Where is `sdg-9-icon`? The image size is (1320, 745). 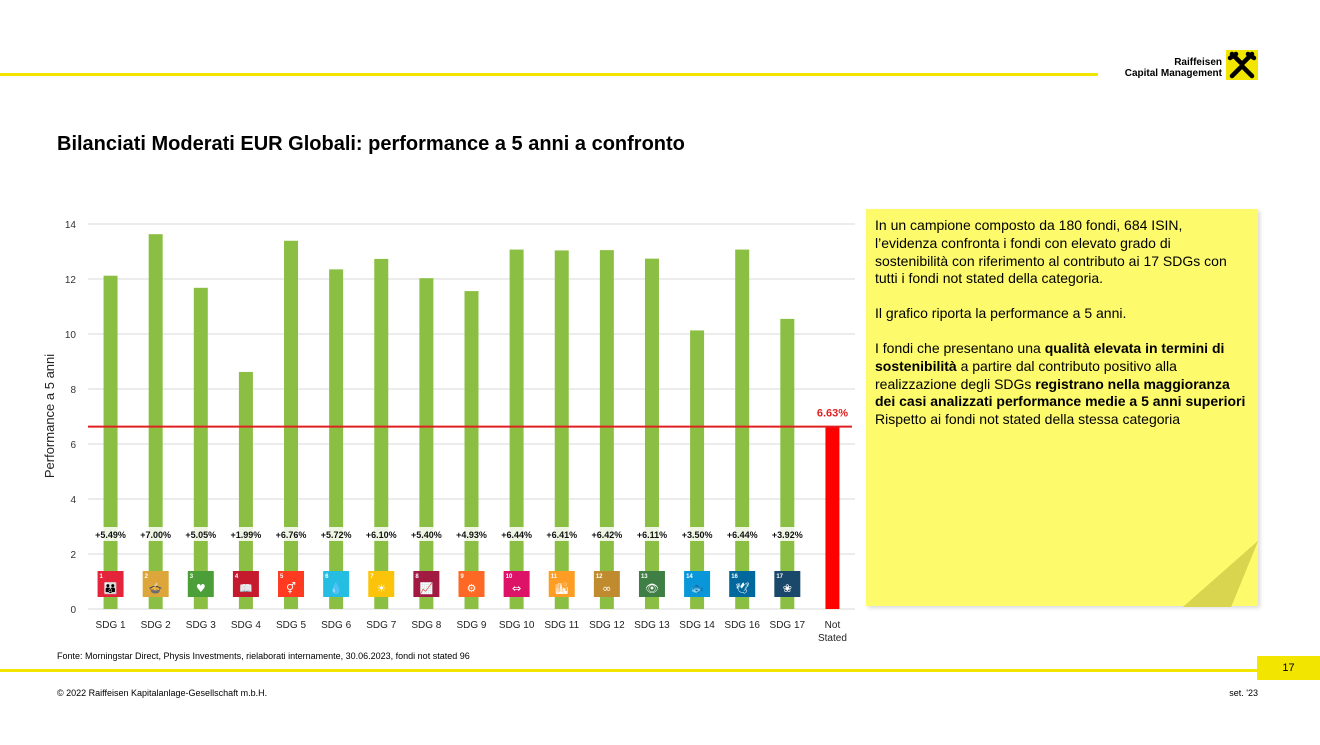
sdg-9-icon is located at coordinates (471, 584).